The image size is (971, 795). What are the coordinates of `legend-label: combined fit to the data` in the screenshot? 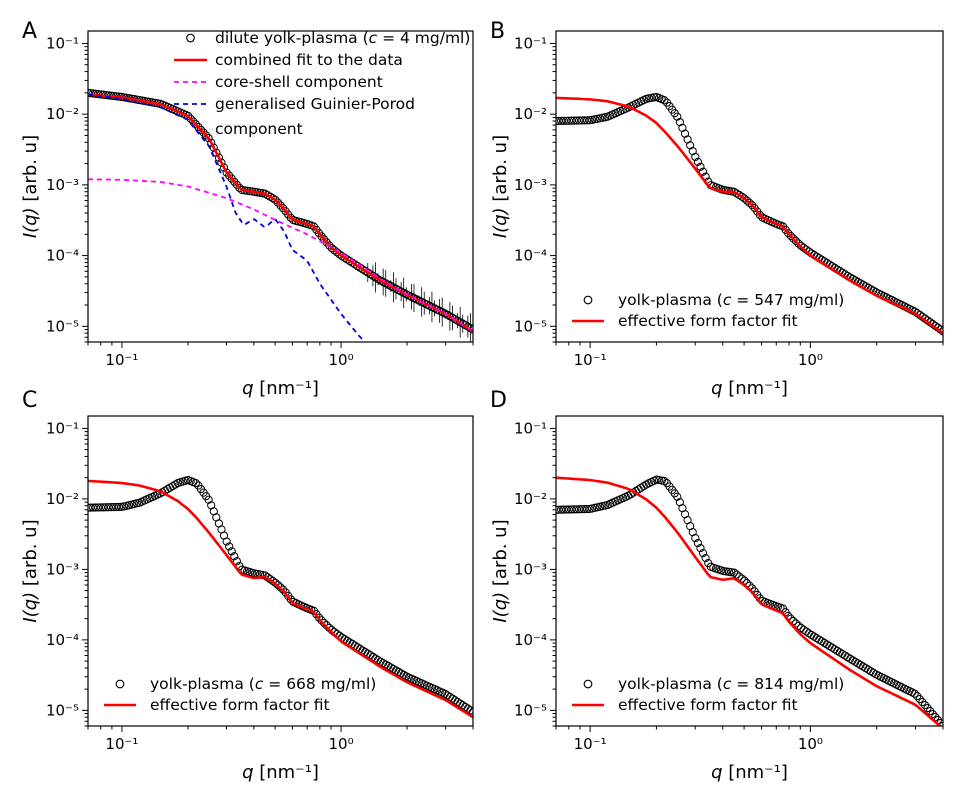 It's located at (309, 60).